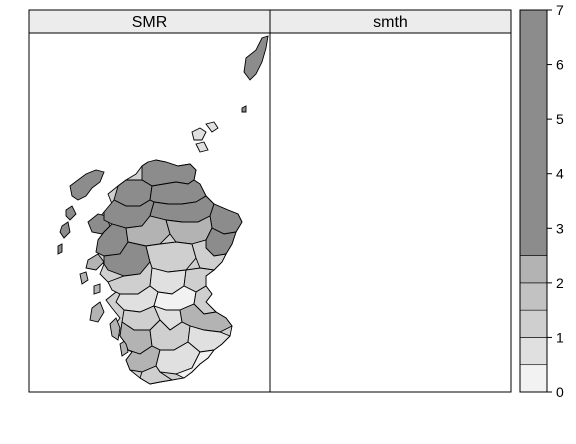 This screenshot has height=444, width=576. Describe the element at coordinates (560, 119) in the screenshot. I see `color-key-tick-label: 5` at that location.